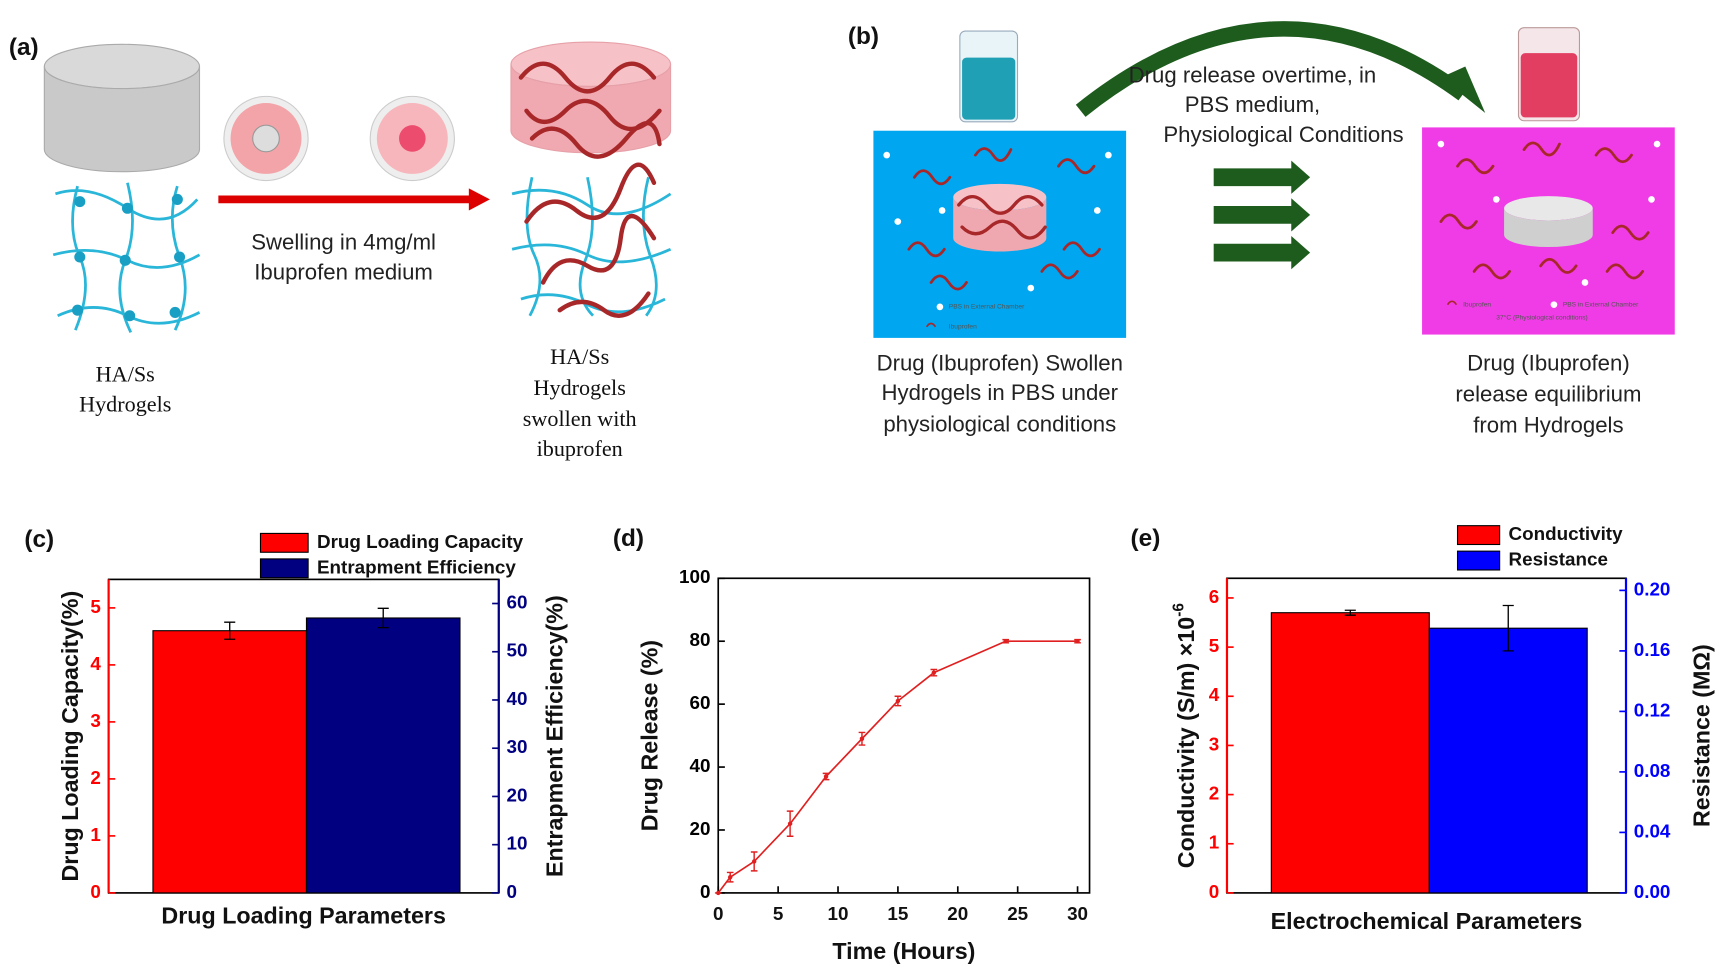 This screenshot has height=976, width=1718. I want to click on caption: release equilibrium, so click(1548, 393).